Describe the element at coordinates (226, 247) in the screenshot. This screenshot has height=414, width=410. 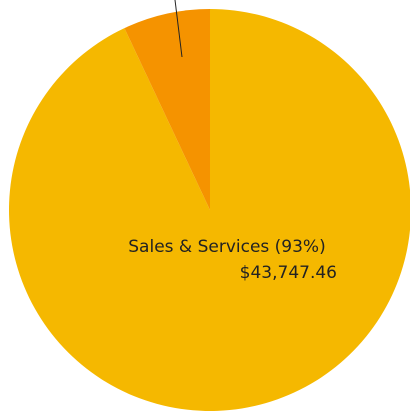
I see `slice-label: Sales & Services (93%)` at that location.